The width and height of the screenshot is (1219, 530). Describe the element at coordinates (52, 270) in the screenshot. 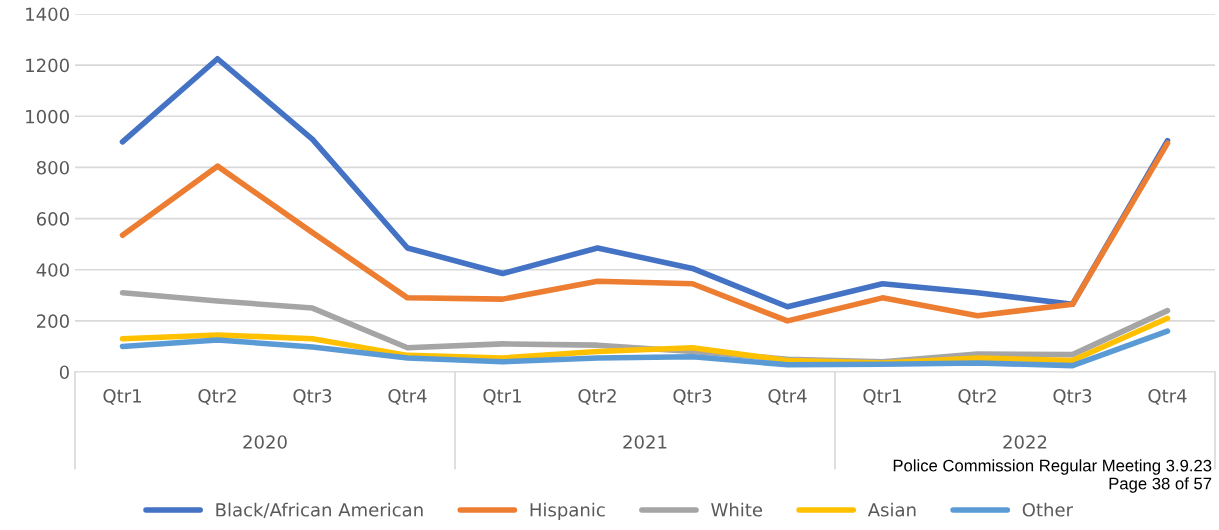

I see `y-tick-label: 400` at that location.